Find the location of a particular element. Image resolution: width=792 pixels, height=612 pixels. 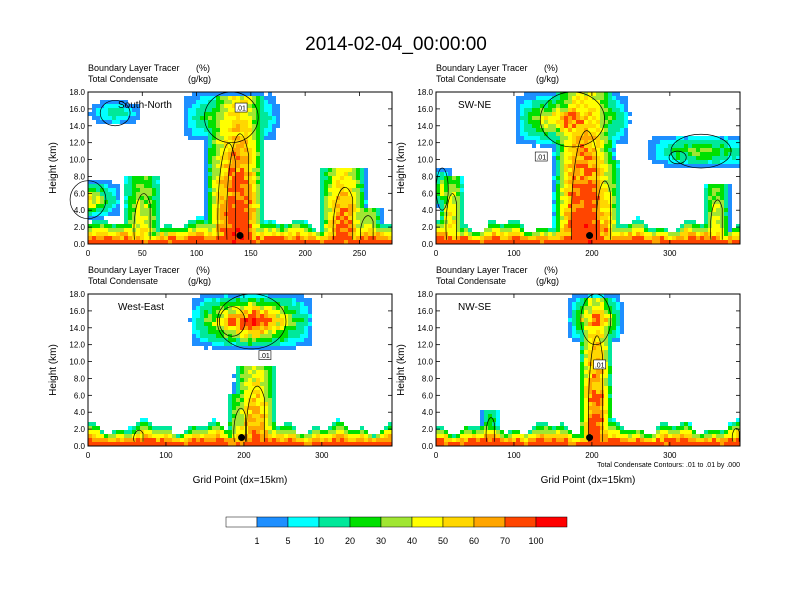

condensate-contours is located at coordinates (612, 367).